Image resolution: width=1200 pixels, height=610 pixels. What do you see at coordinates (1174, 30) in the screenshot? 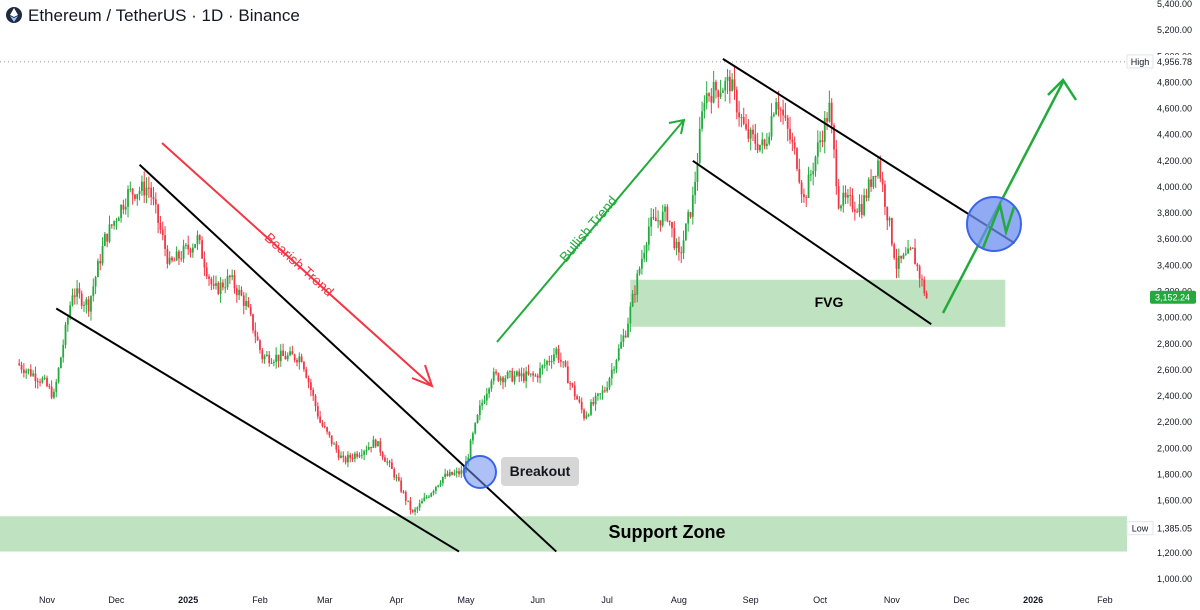
I see `y-tick-label: 5,200.00` at bounding box center [1174, 30].